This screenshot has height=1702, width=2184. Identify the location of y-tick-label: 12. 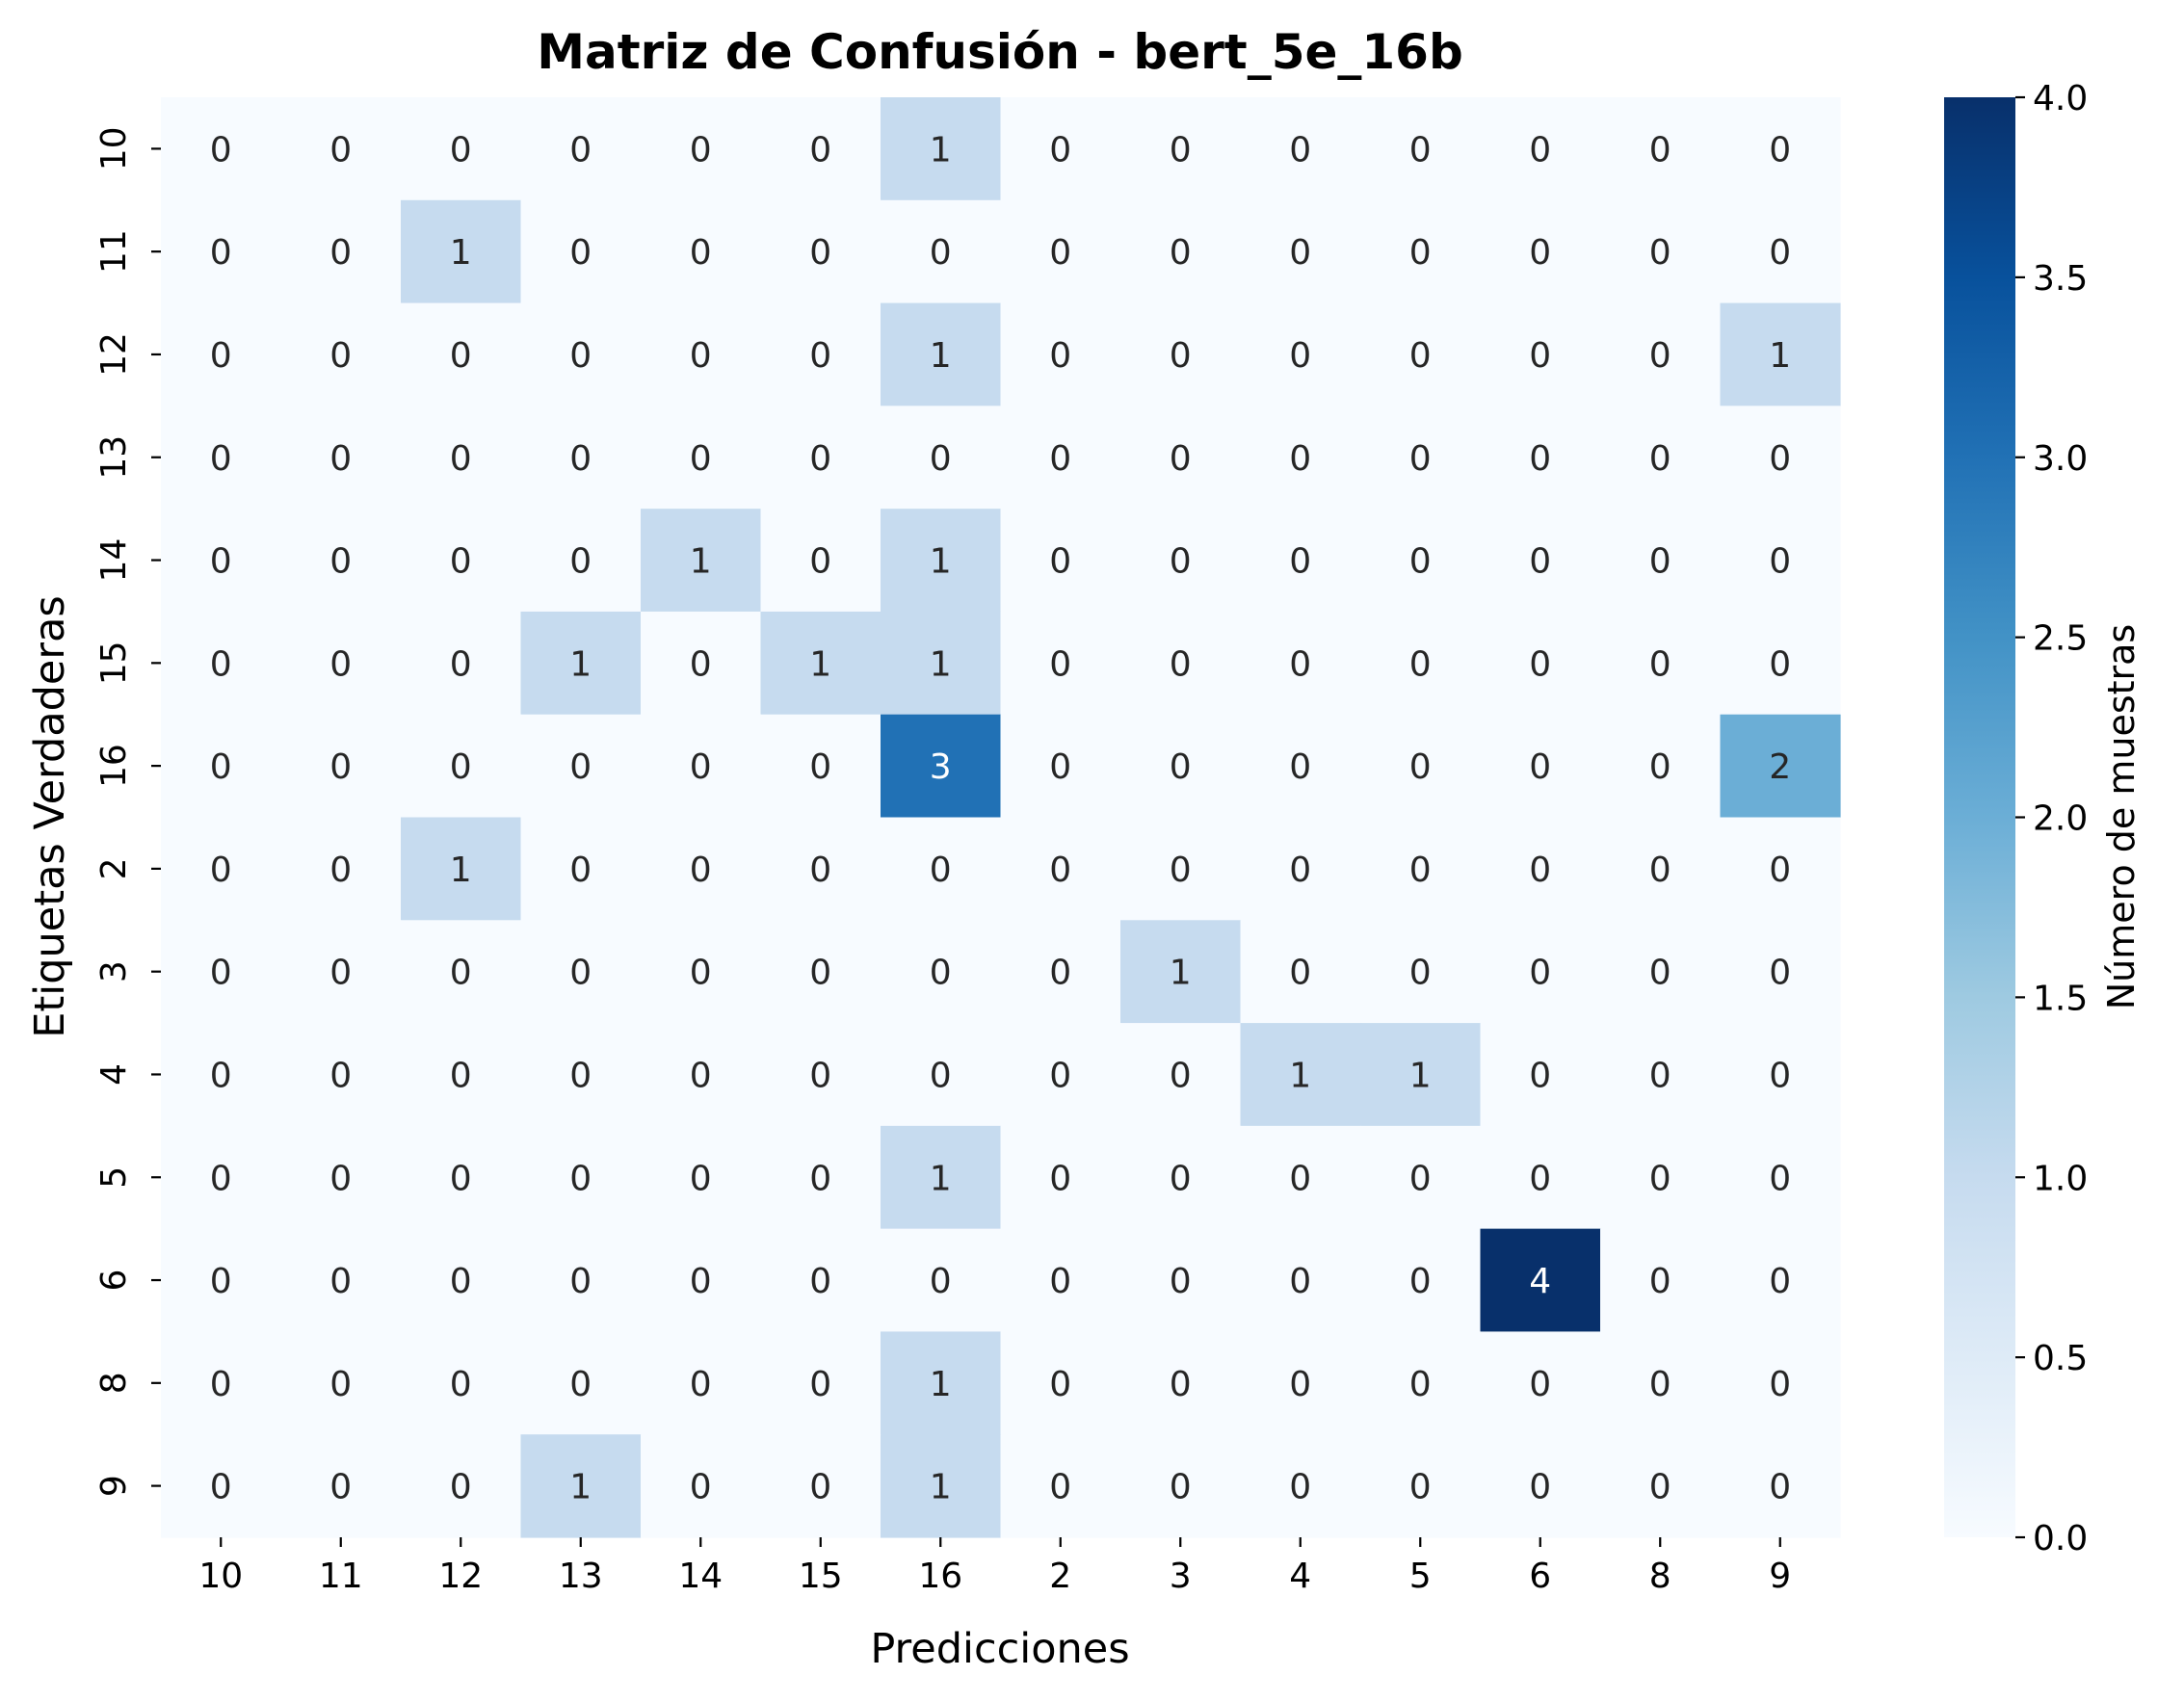
(114, 354).